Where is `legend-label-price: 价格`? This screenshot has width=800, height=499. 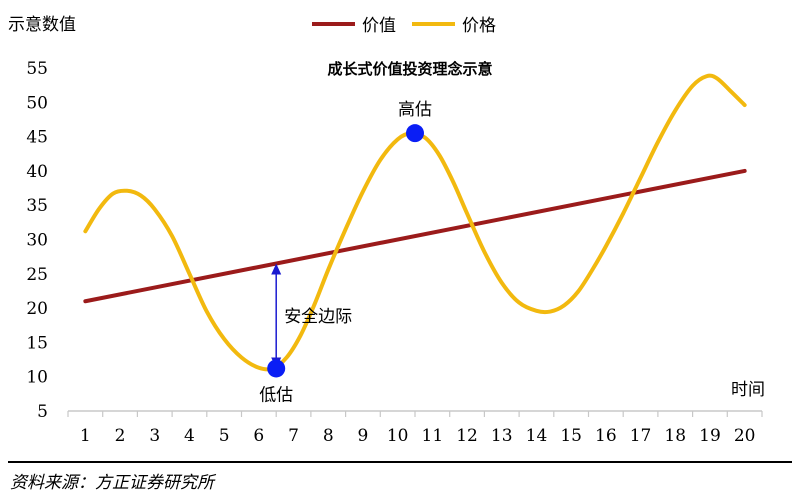
legend-label-price: 价格 is located at coordinates (479, 26).